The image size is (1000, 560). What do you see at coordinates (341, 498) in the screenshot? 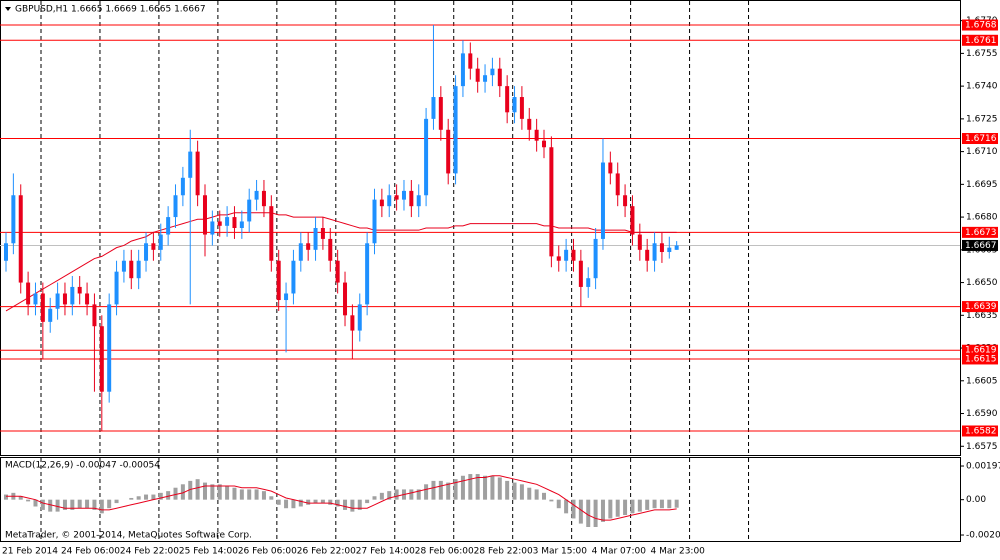
I see `macd-signal` at bounding box center [341, 498].